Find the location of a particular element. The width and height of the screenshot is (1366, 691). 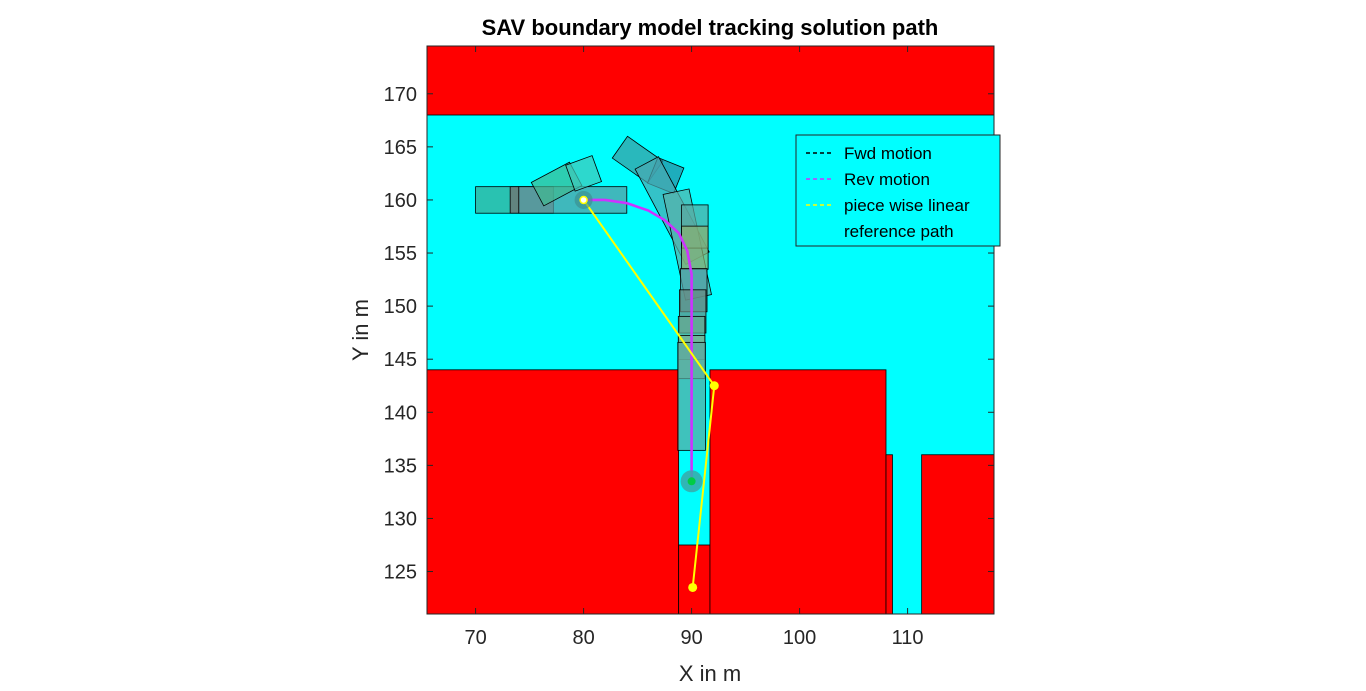

y-tick-label: 170 is located at coordinates (400, 95).